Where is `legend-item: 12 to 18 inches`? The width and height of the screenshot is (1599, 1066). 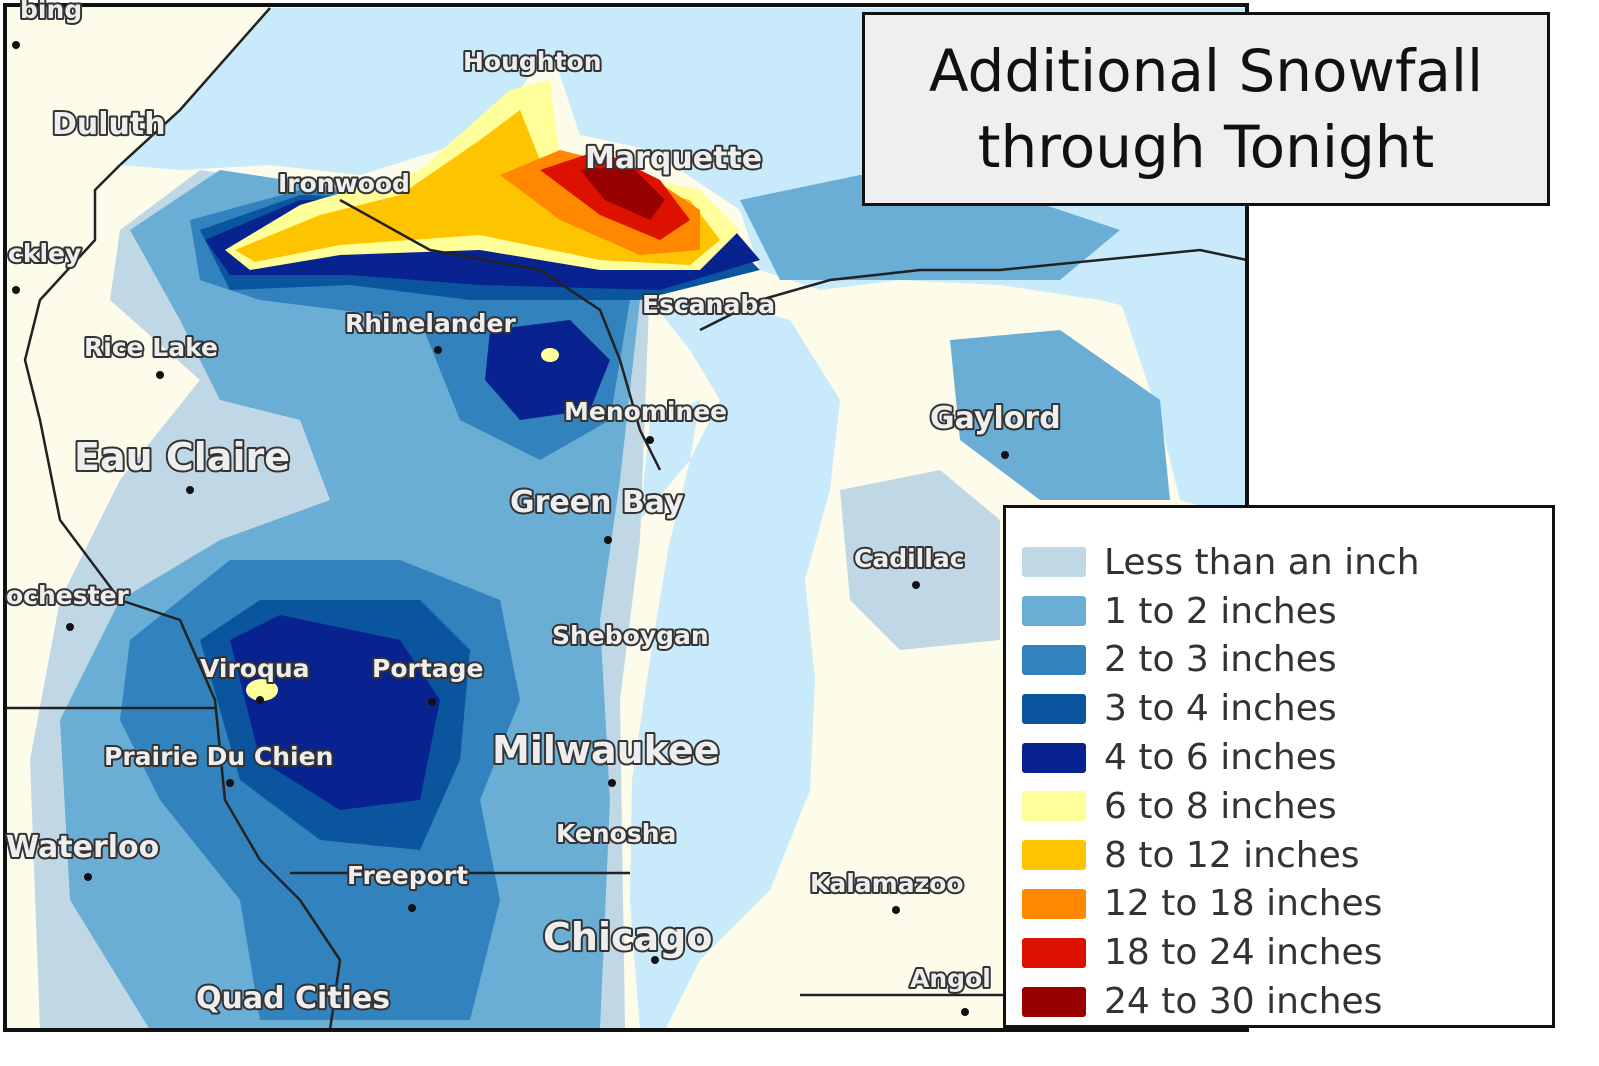
legend-item: 12 to 18 inches is located at coordinates (1287, 904).